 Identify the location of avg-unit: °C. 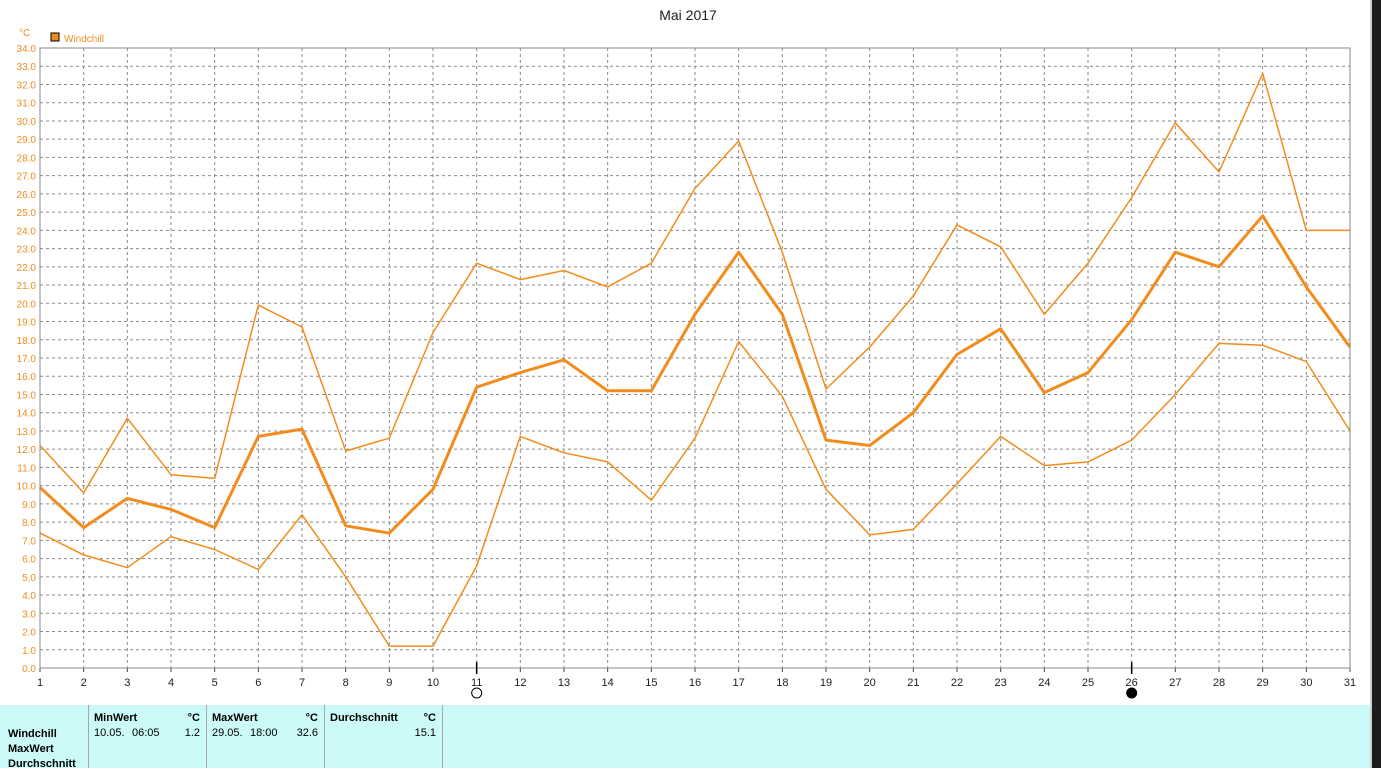
(429, 718).